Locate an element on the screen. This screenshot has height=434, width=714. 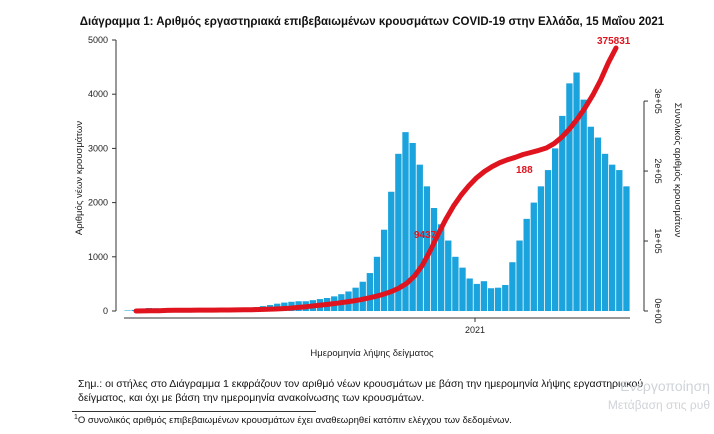
y-axis-right: 0e+00 1e+05 2e+05 3e+05 is located at coordinates (653, 206).